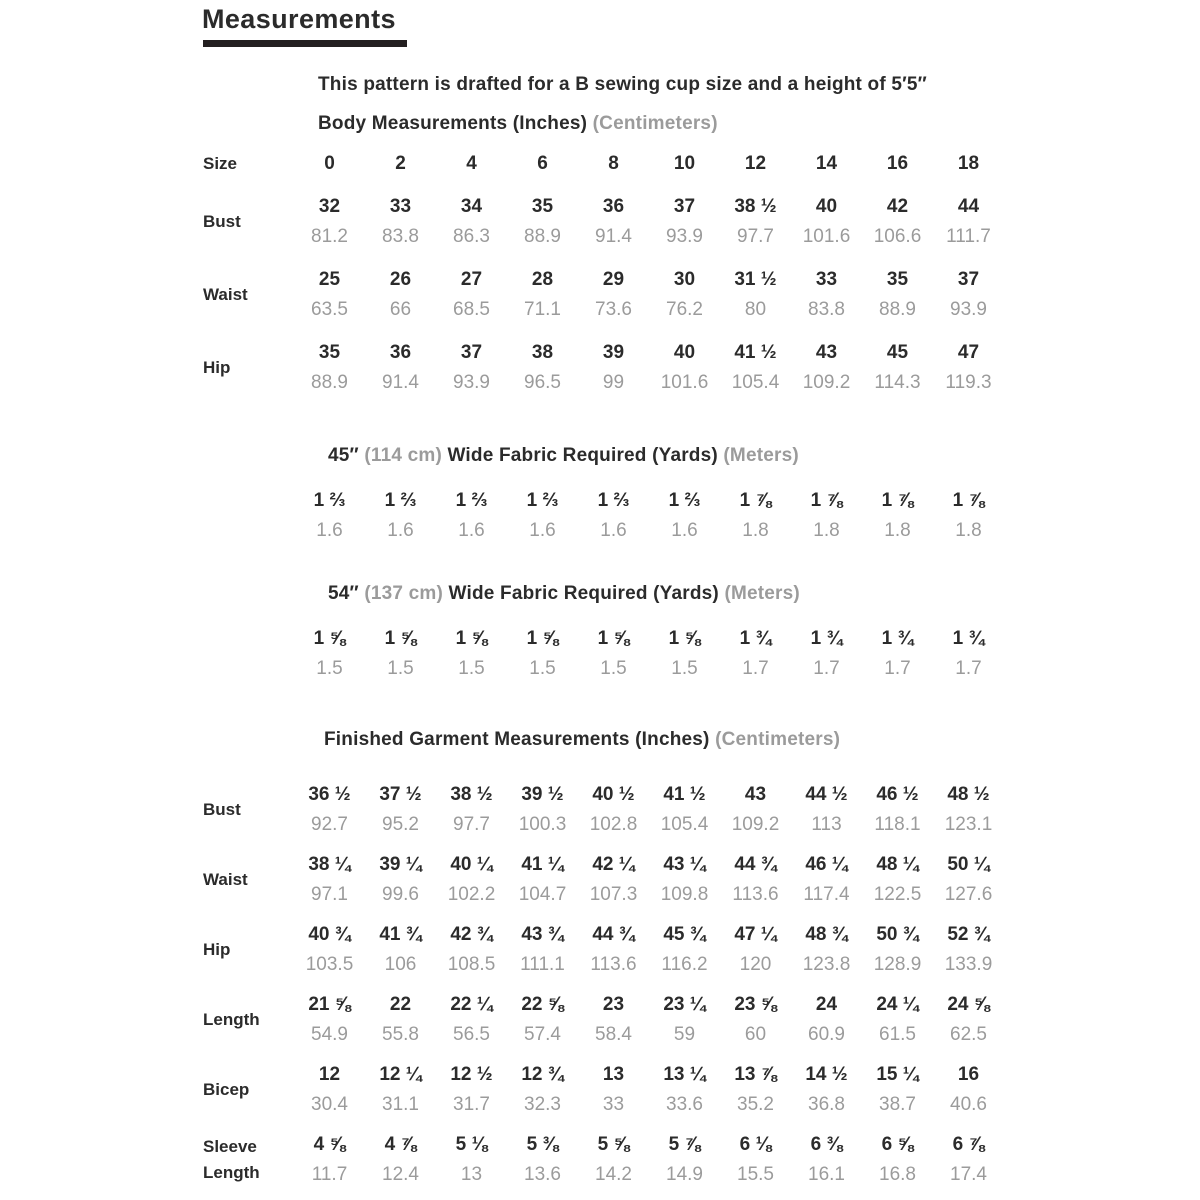 Image resolution: width=1200 pixels, height=1200 pixels. Describe the element at coordinates (471, 164) in the screenshot. I see `value-cell: 4` at that location.